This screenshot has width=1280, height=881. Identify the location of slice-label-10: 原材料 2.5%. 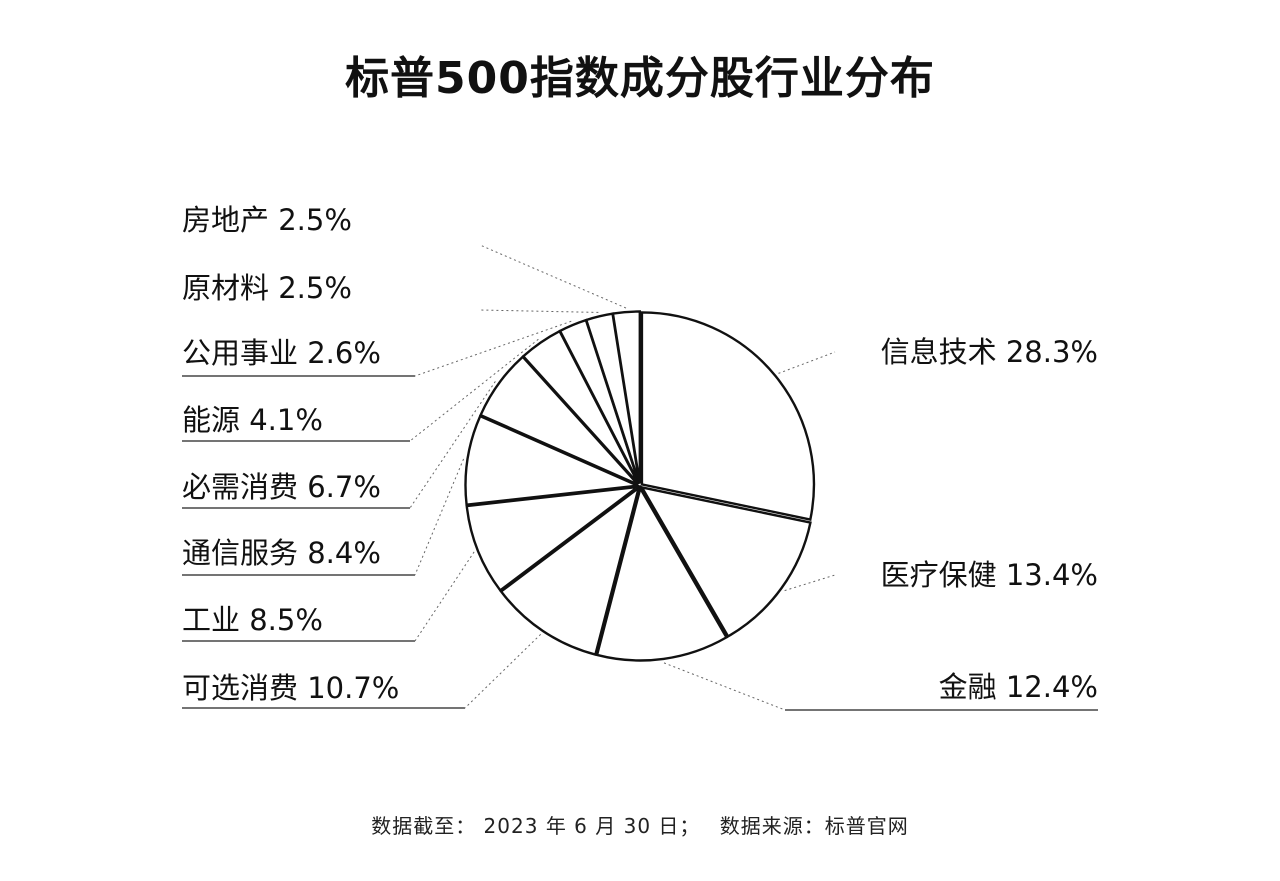
(267, 288).